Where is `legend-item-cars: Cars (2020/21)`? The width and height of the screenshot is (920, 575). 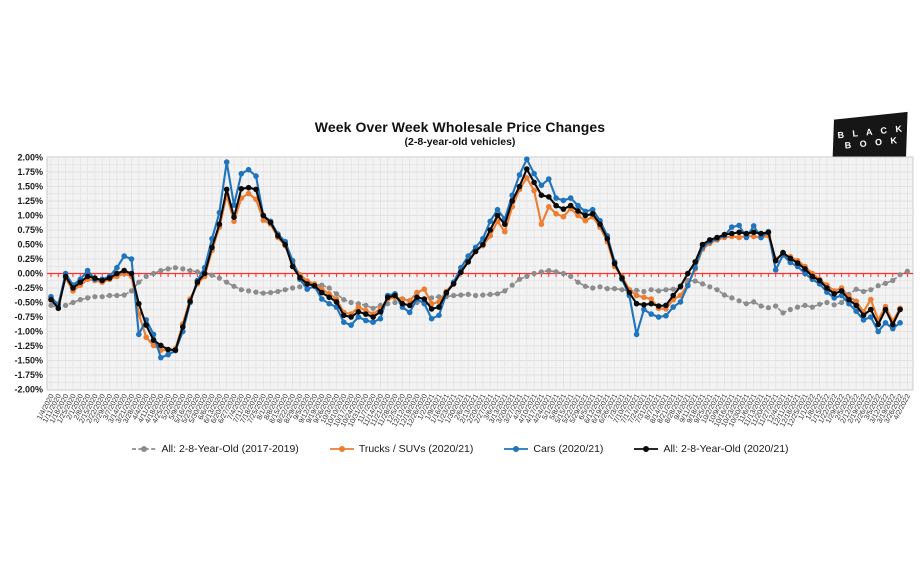 legend-item-cars: Cars (2020/21) is located at coordinates (553, 449).